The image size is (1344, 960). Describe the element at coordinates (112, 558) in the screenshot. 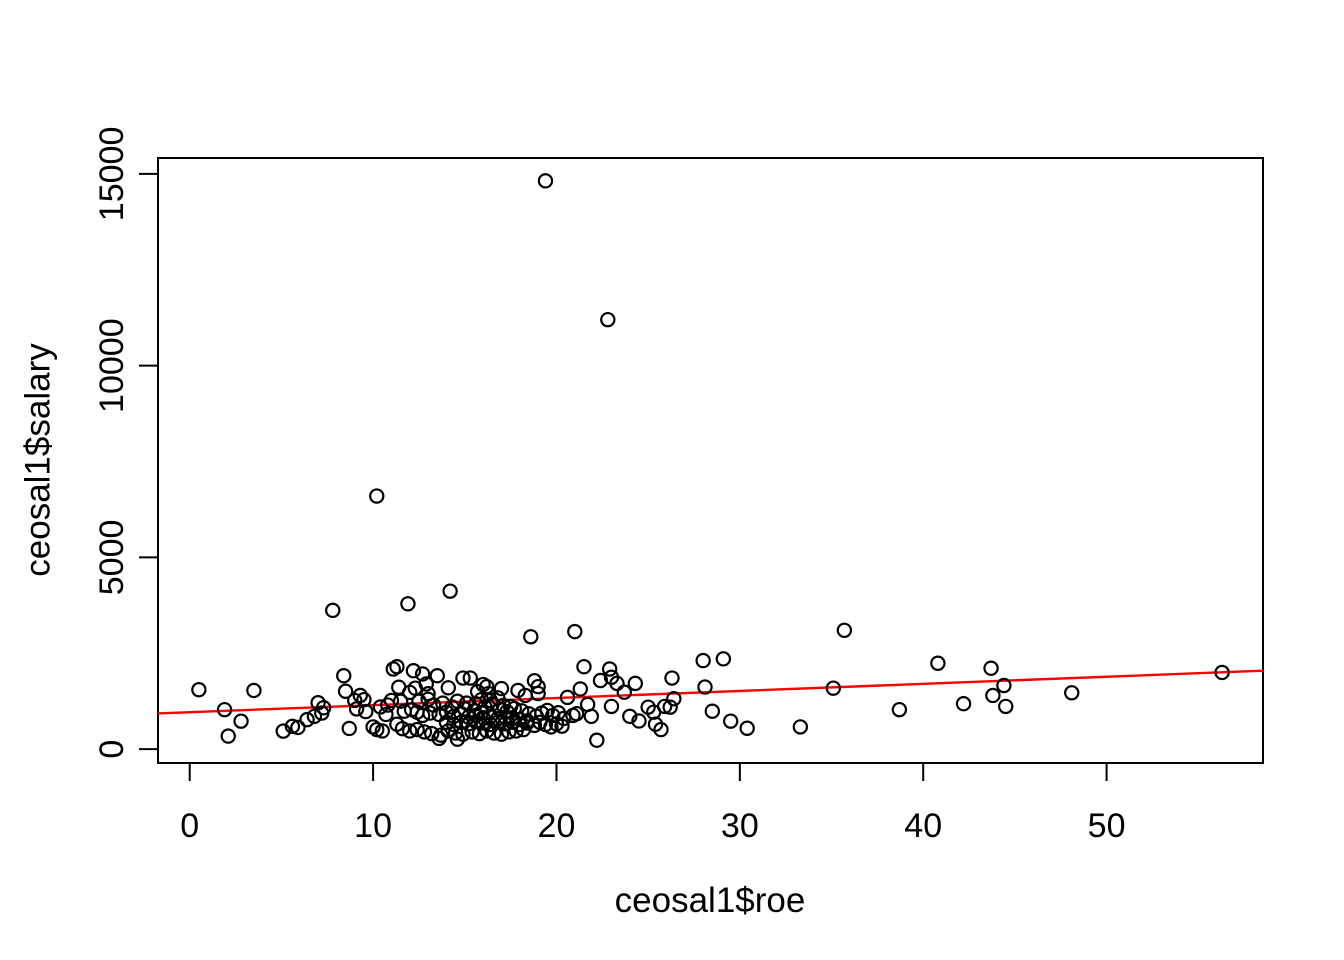

I see `y-tick-label: 5000` at that location.